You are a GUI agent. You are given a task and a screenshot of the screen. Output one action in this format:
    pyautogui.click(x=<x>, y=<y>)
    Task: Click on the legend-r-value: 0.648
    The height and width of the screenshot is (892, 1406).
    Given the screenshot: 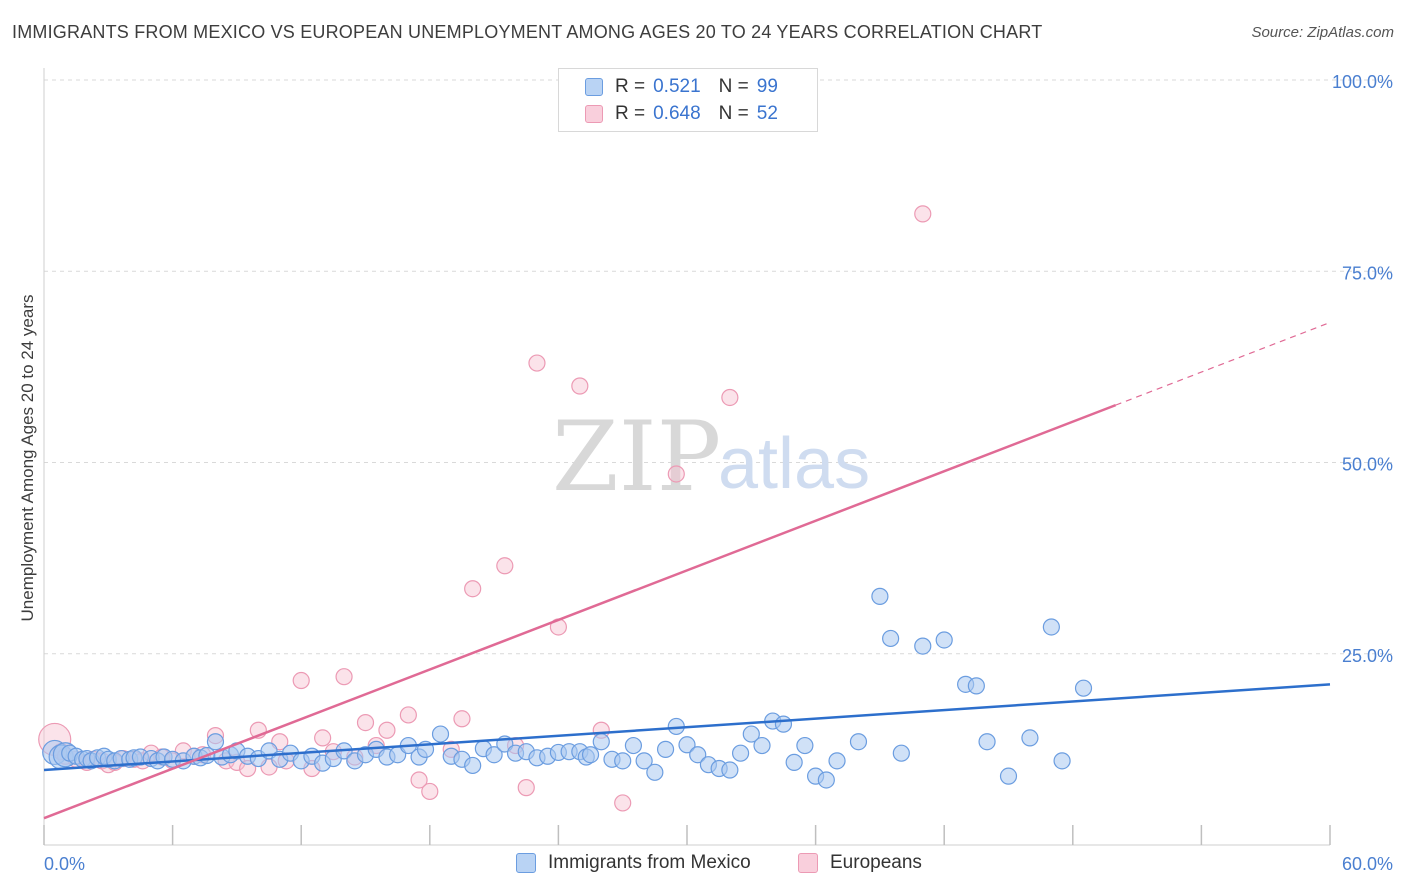 What is the action you would take?
    pyautogui.click(x=677, y=113)
    